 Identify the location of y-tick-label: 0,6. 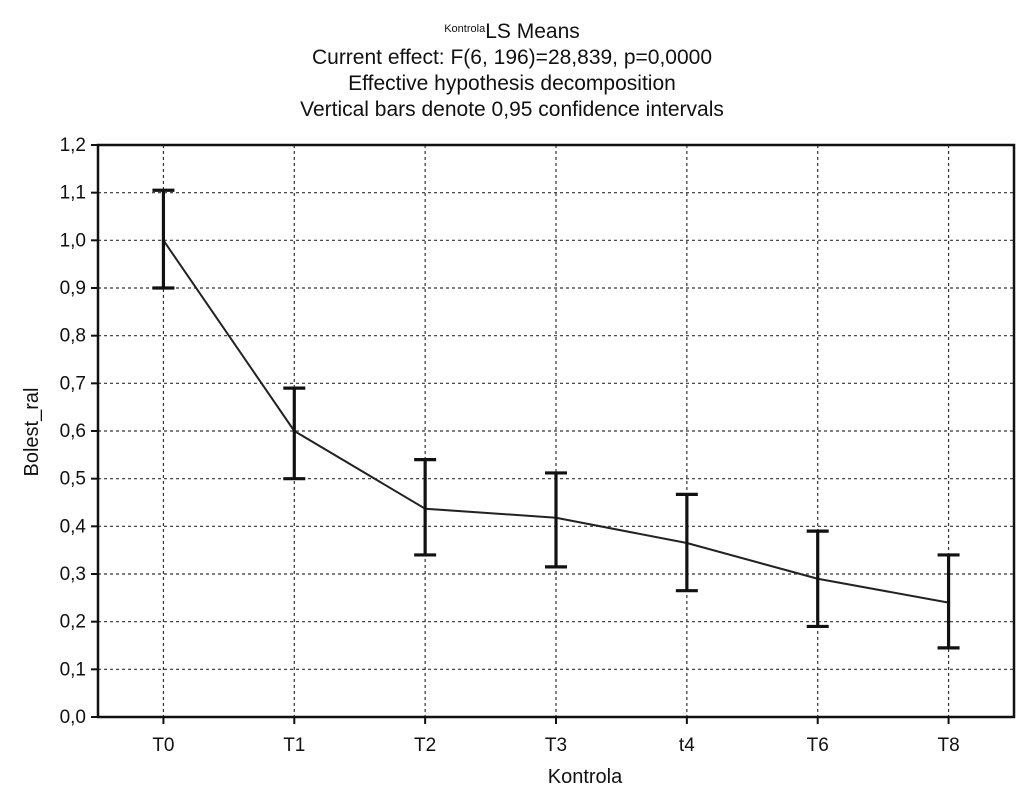
(73, 431).